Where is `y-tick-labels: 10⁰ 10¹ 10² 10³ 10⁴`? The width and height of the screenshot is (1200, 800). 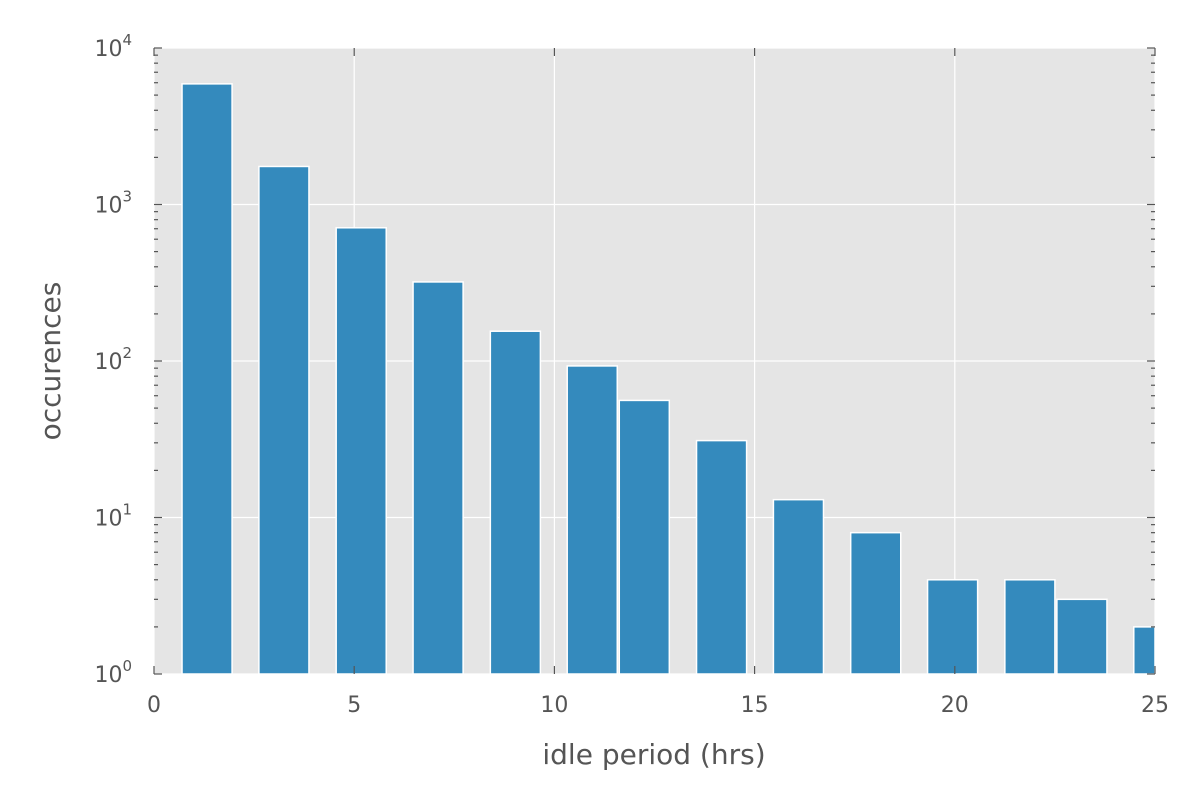
y-tick-labels: 10⁰ 10¹ 10² 10³ 10⁴ is located at coordinates (113, 359).